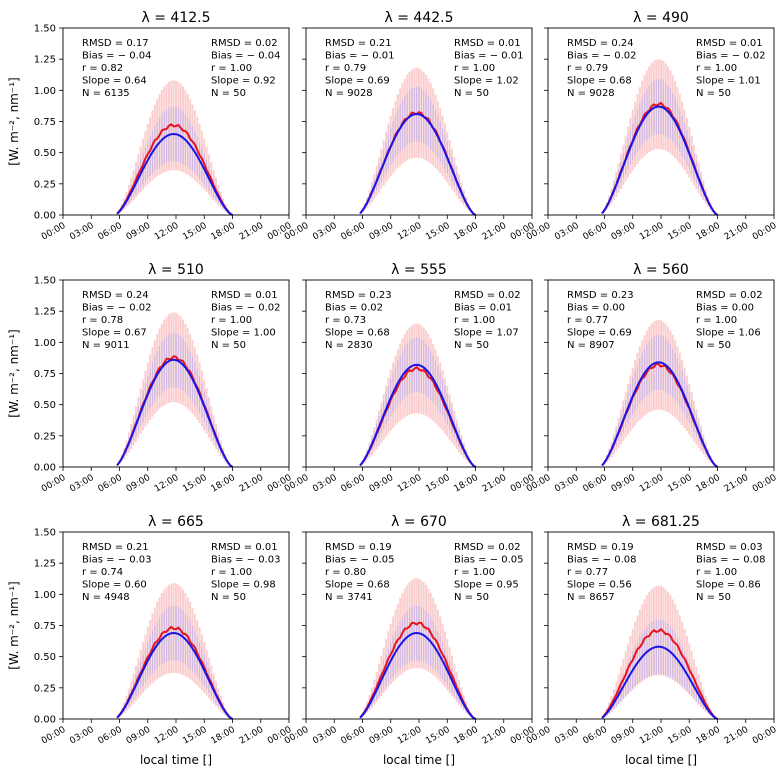 The height and width of the screenshot is (772, 777). I want to click on stat-right: Bias = − 0.08, so click(731, 560).